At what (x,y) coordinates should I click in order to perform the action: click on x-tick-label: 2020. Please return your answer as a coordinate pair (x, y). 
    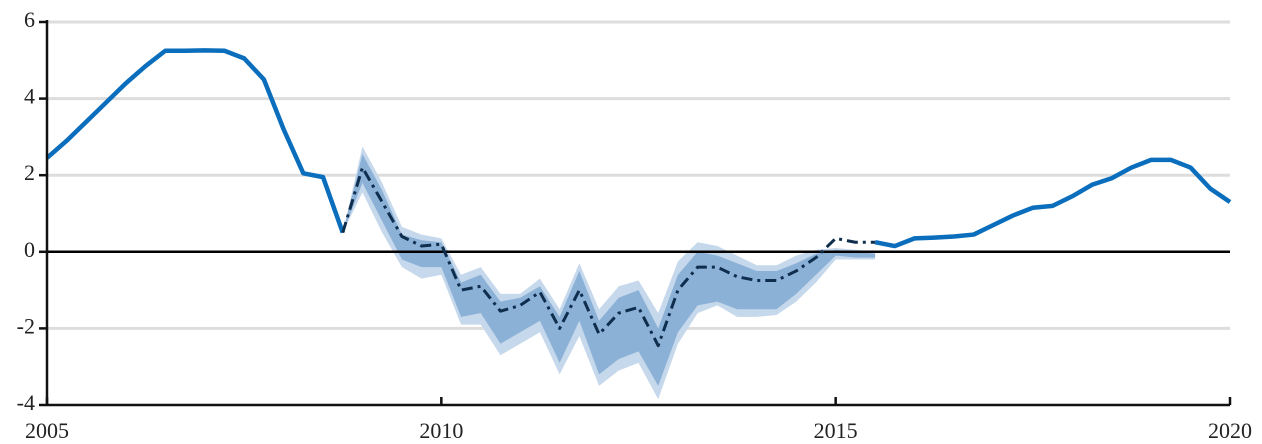
    Looking at the image, I should click on (1230, 430).